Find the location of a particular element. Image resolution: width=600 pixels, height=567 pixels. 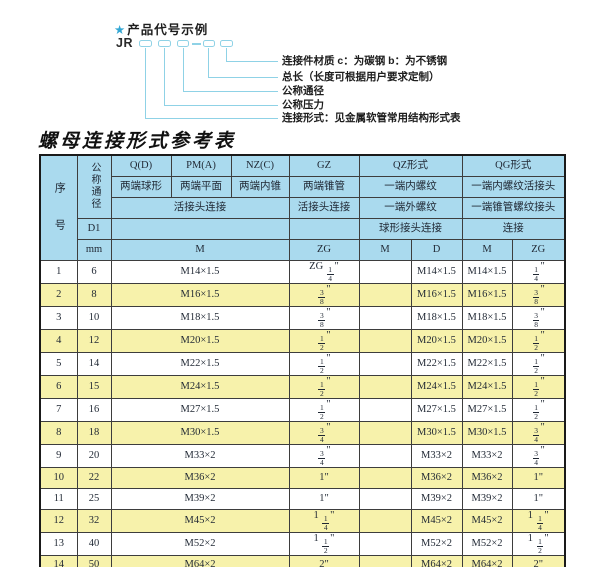

table-row: 7 16 M27×1.5 1 2 " M27×1.5 M27×1.5 1 2 " is located at coordinates (302, 409).